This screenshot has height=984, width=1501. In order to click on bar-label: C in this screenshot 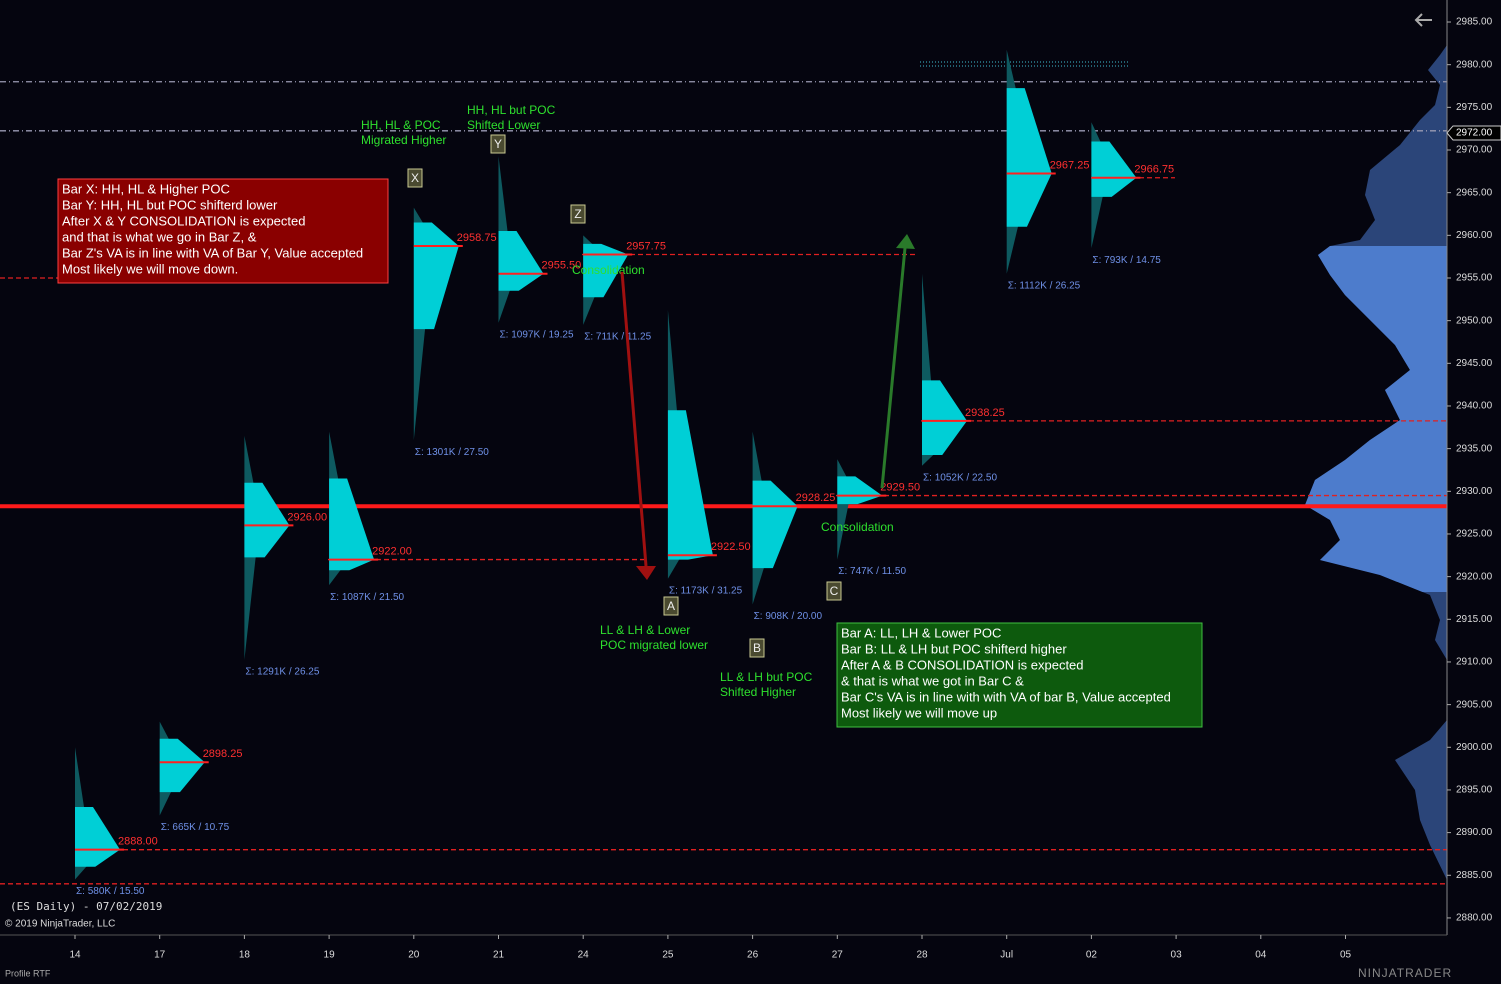, I will do `click(834, 591)`.